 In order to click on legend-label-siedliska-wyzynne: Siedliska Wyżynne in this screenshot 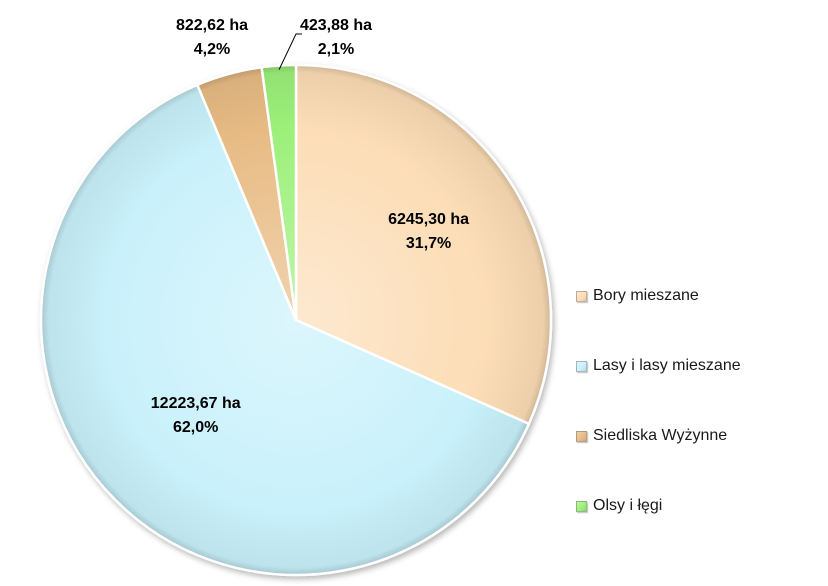, I will do `click(660, 435)`.